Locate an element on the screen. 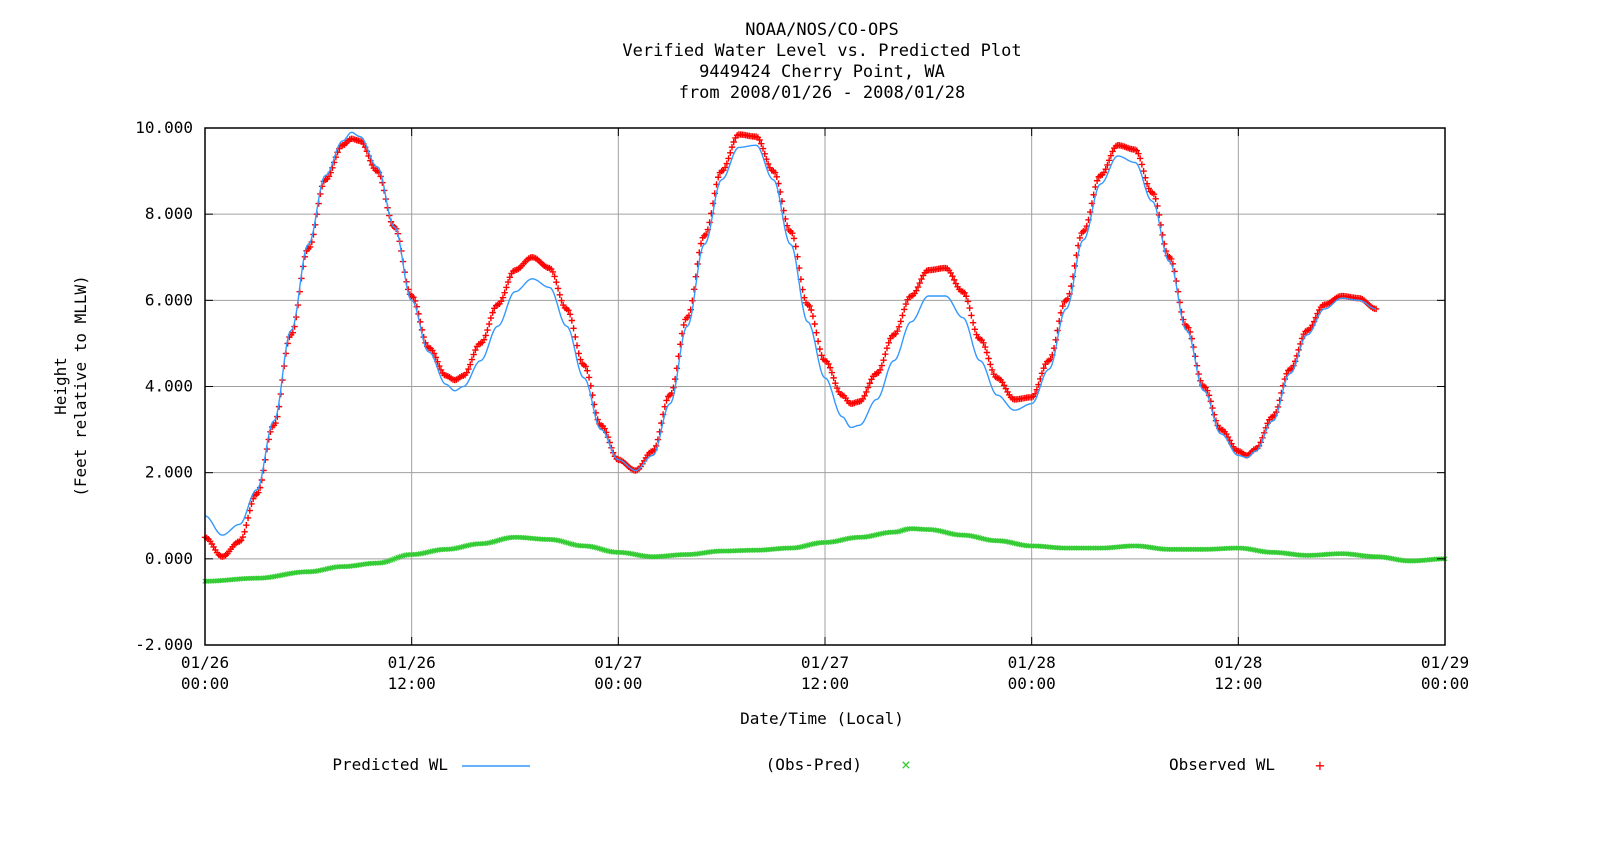 This screenshot has height=844, width=1600. legend-predicted-label: Predicted WL is located at coordinates (390, 764).